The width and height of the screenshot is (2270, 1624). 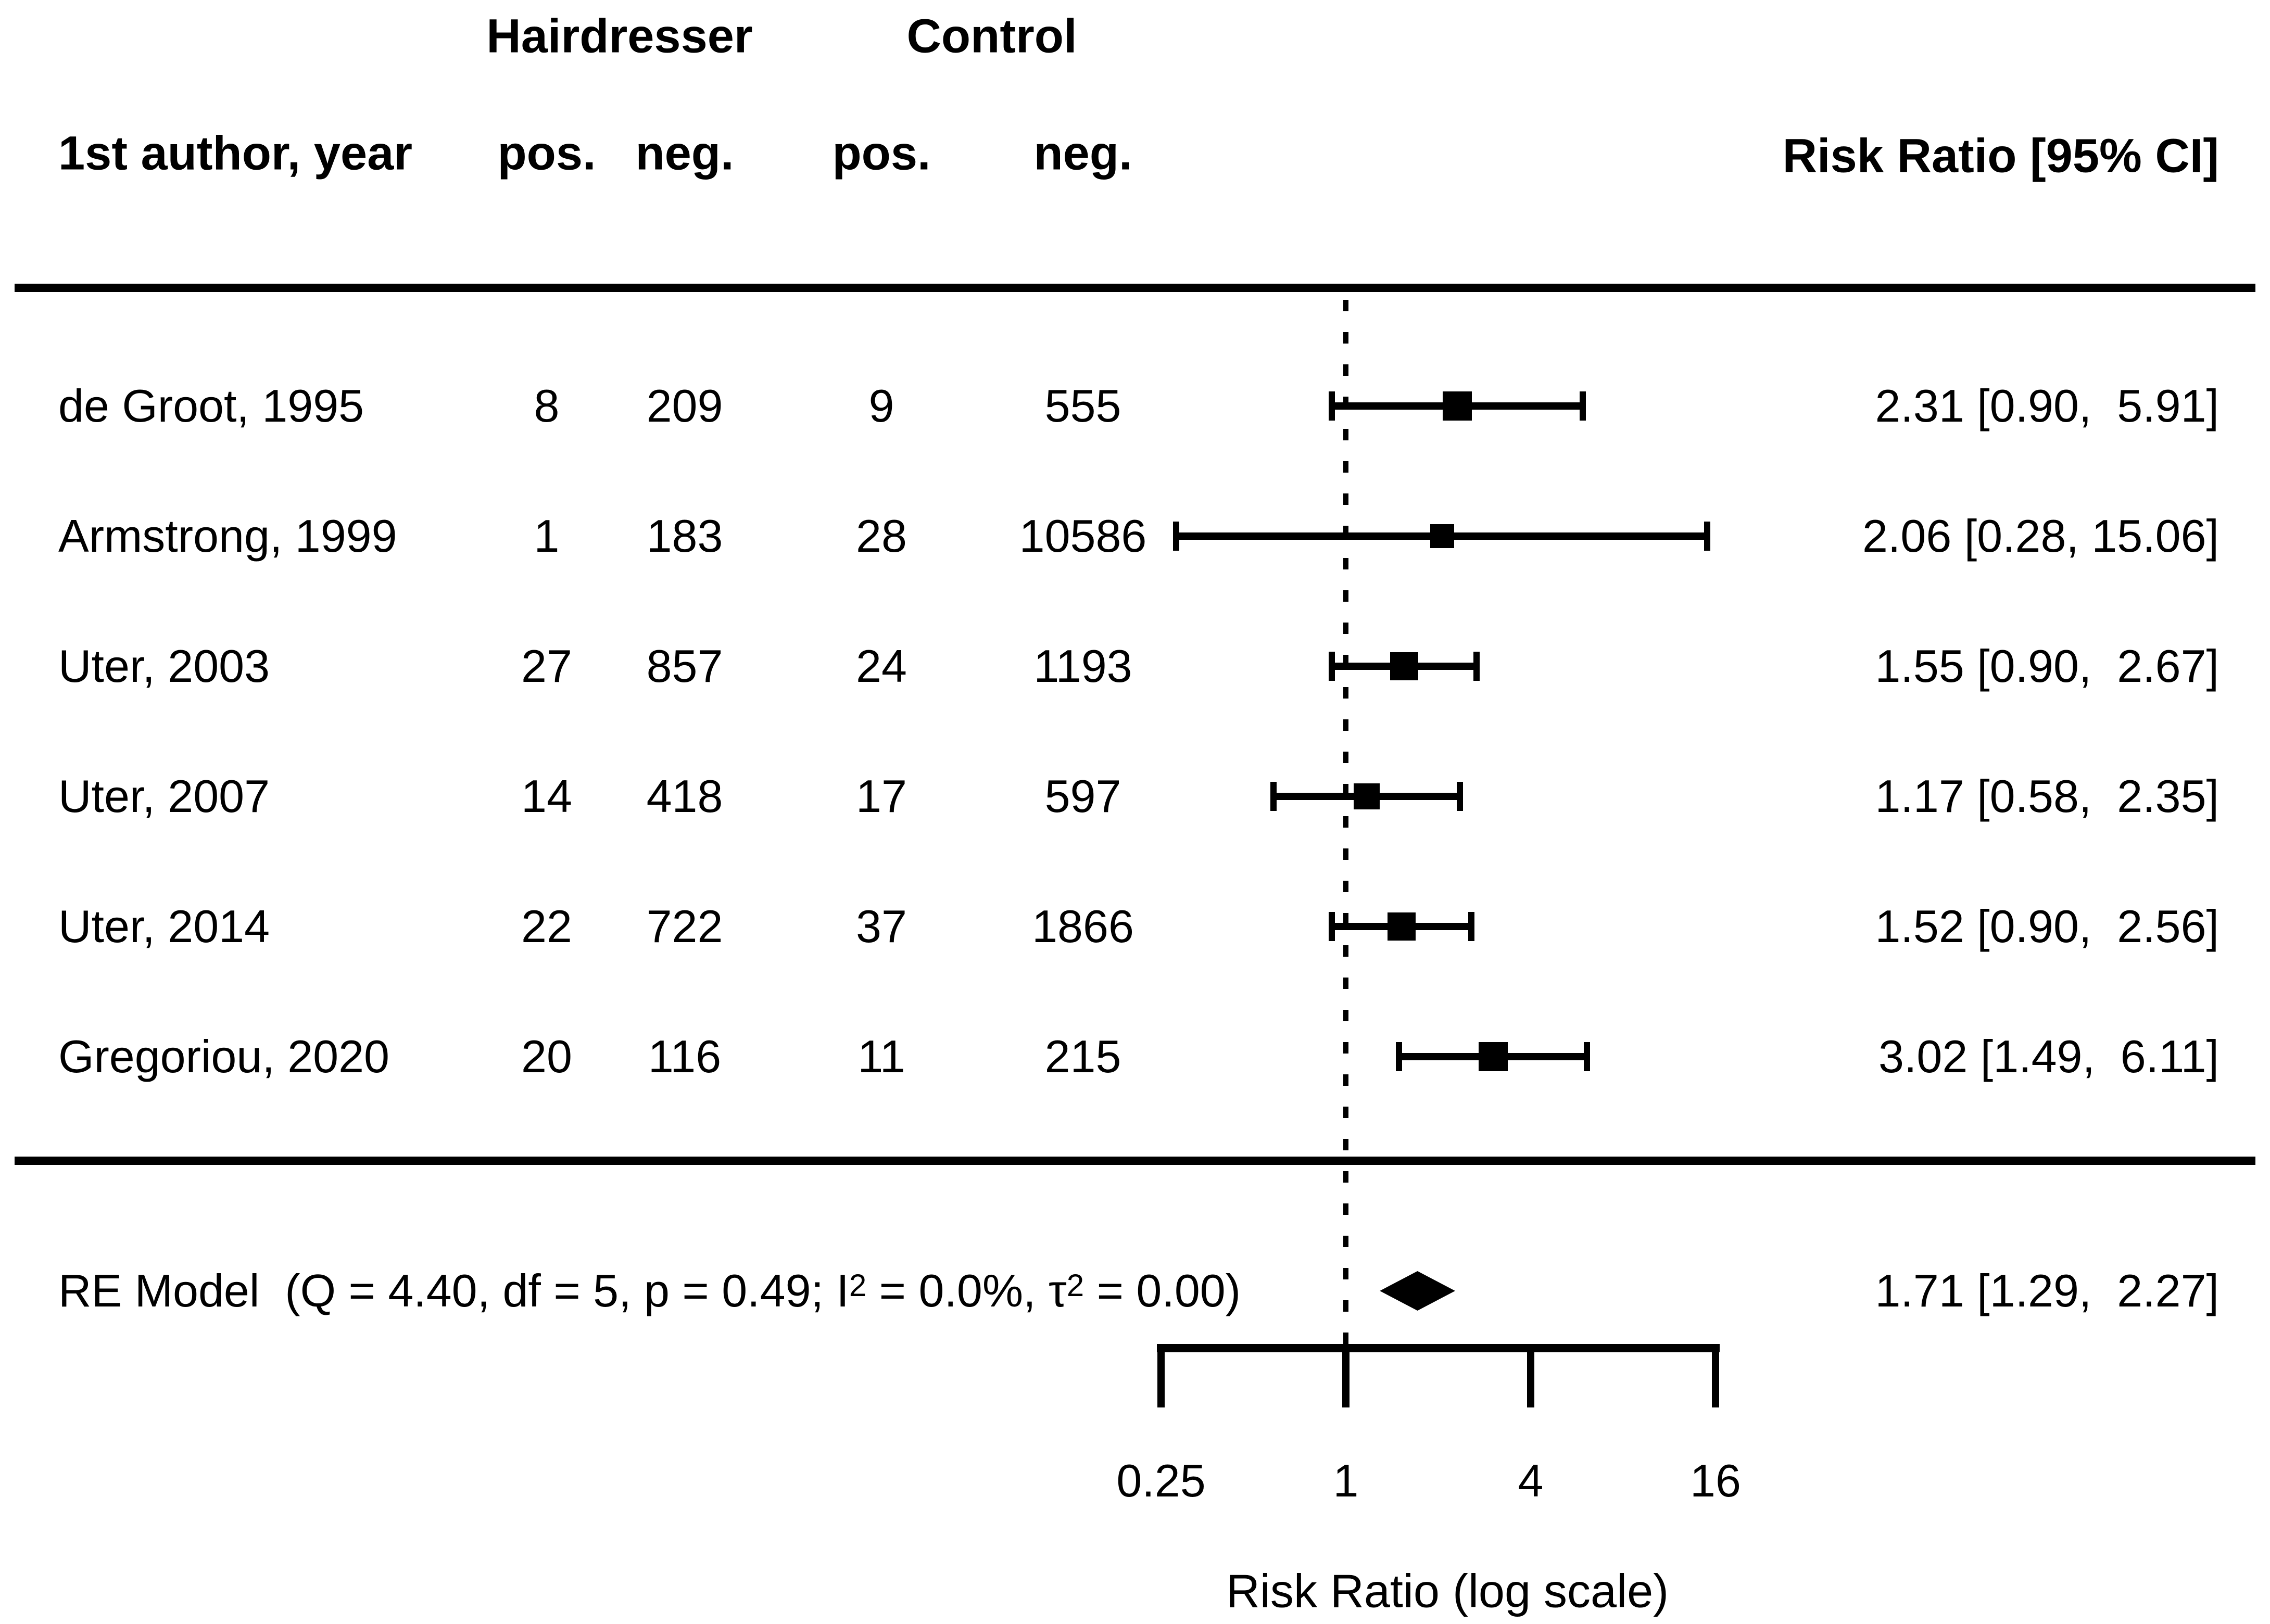 I want to click on column-header-control-neg: neg., so click(x=1083, y=153).